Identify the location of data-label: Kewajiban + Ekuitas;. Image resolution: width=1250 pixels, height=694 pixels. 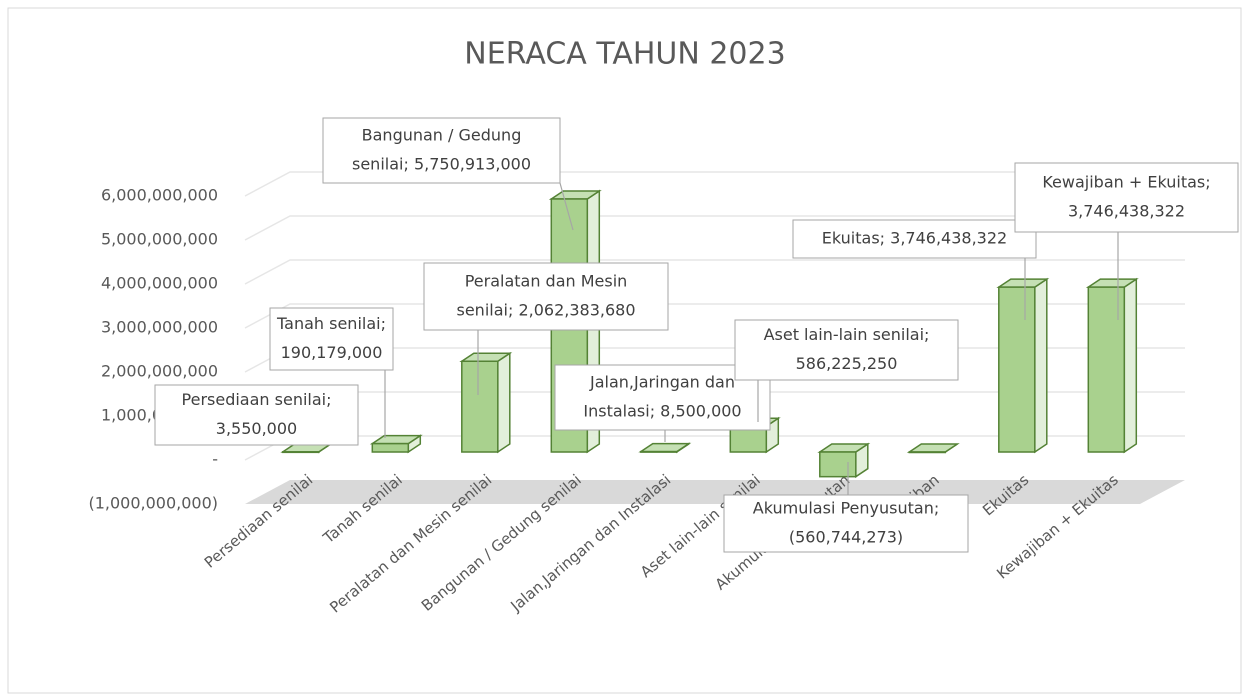
(1126, 182).